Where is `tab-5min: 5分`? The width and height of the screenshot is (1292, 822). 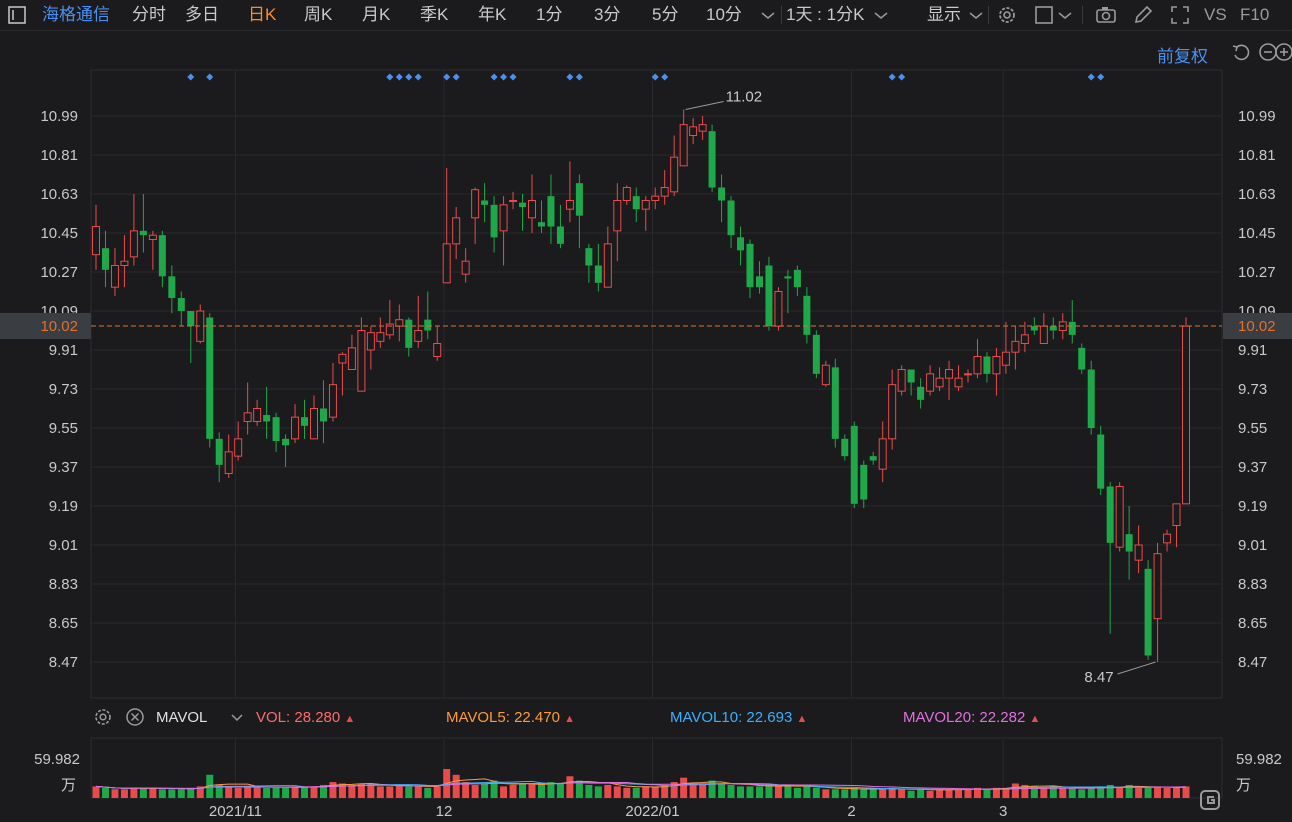 tab-5min: 5分 is located at coordinates (665, 14).